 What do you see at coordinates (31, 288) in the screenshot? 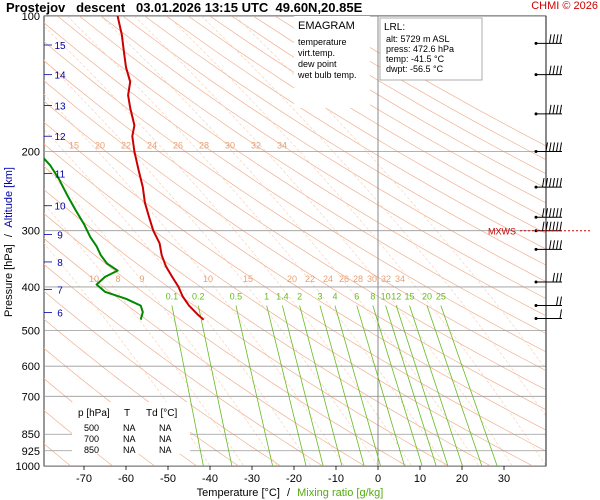
I see `pressure-tick-label: 400` at bounding box center [31, 288].